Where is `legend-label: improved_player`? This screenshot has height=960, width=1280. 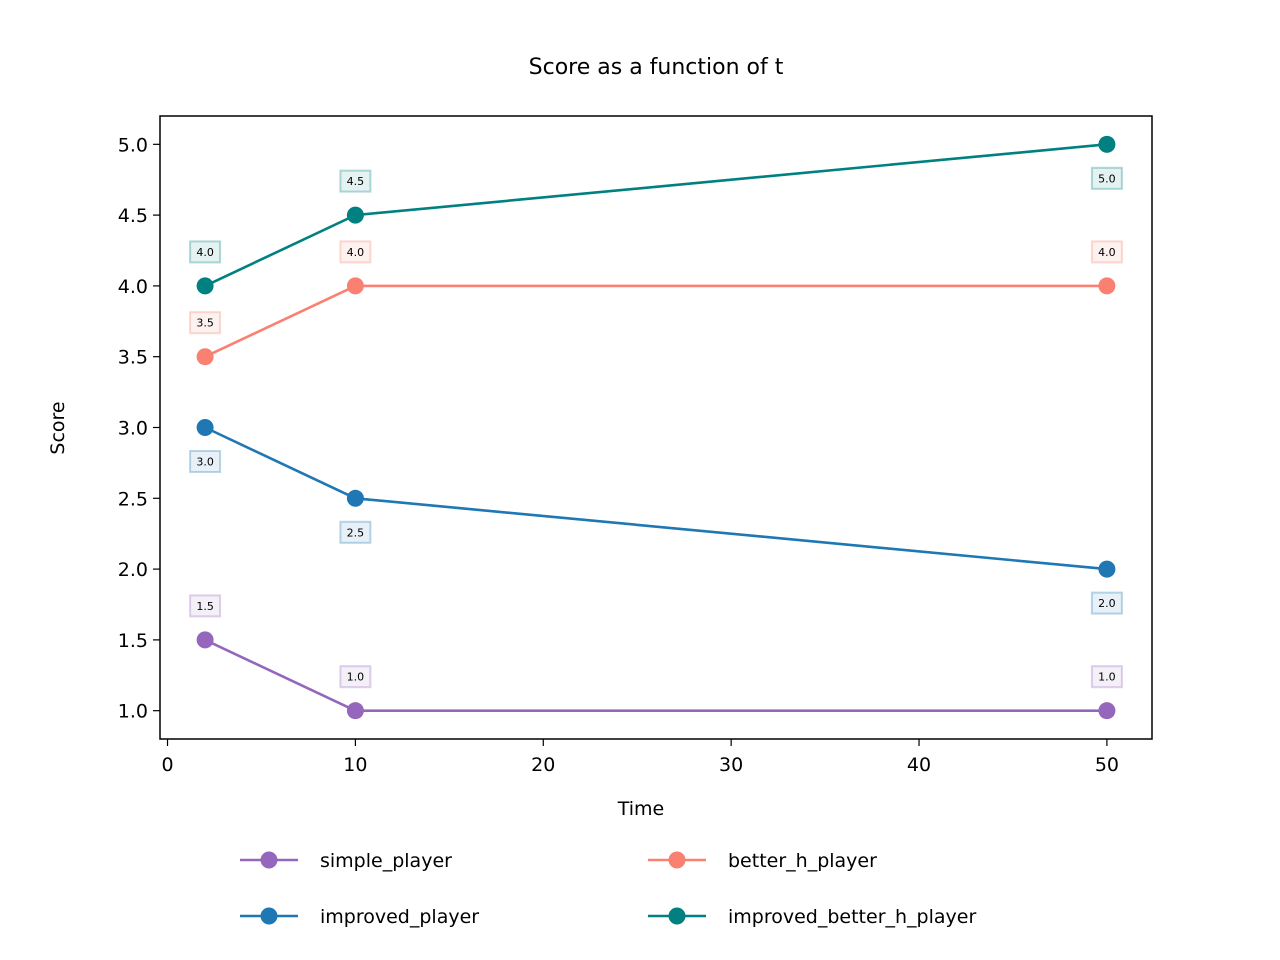 legend-label: improved_player is located at coordinates (399, 917).